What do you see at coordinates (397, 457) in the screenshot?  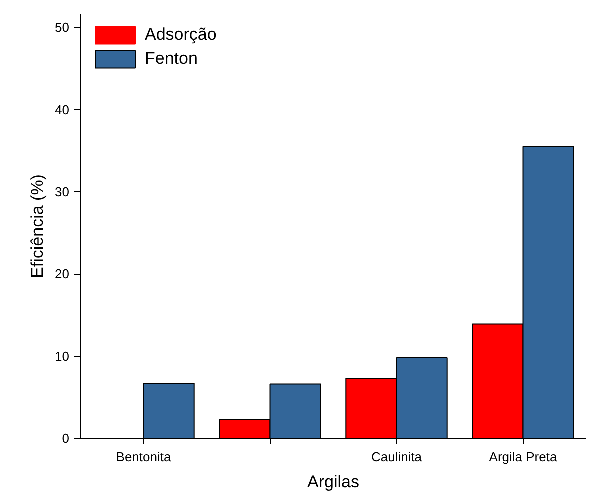 I see `x-tick-label: Caulinita` at bounding box center [397, 457].